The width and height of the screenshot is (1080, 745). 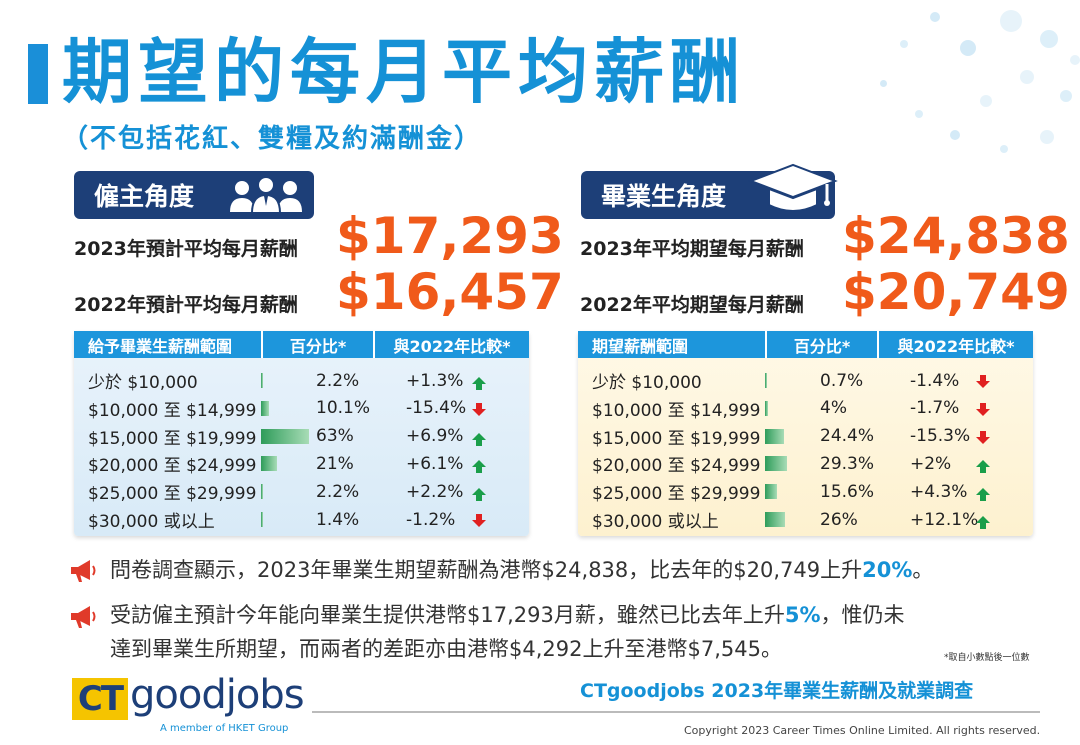 I want to click on graduate-table-row: $15,000 至 $19,999 24.4% -15.3%, so click(x=805, y=436).